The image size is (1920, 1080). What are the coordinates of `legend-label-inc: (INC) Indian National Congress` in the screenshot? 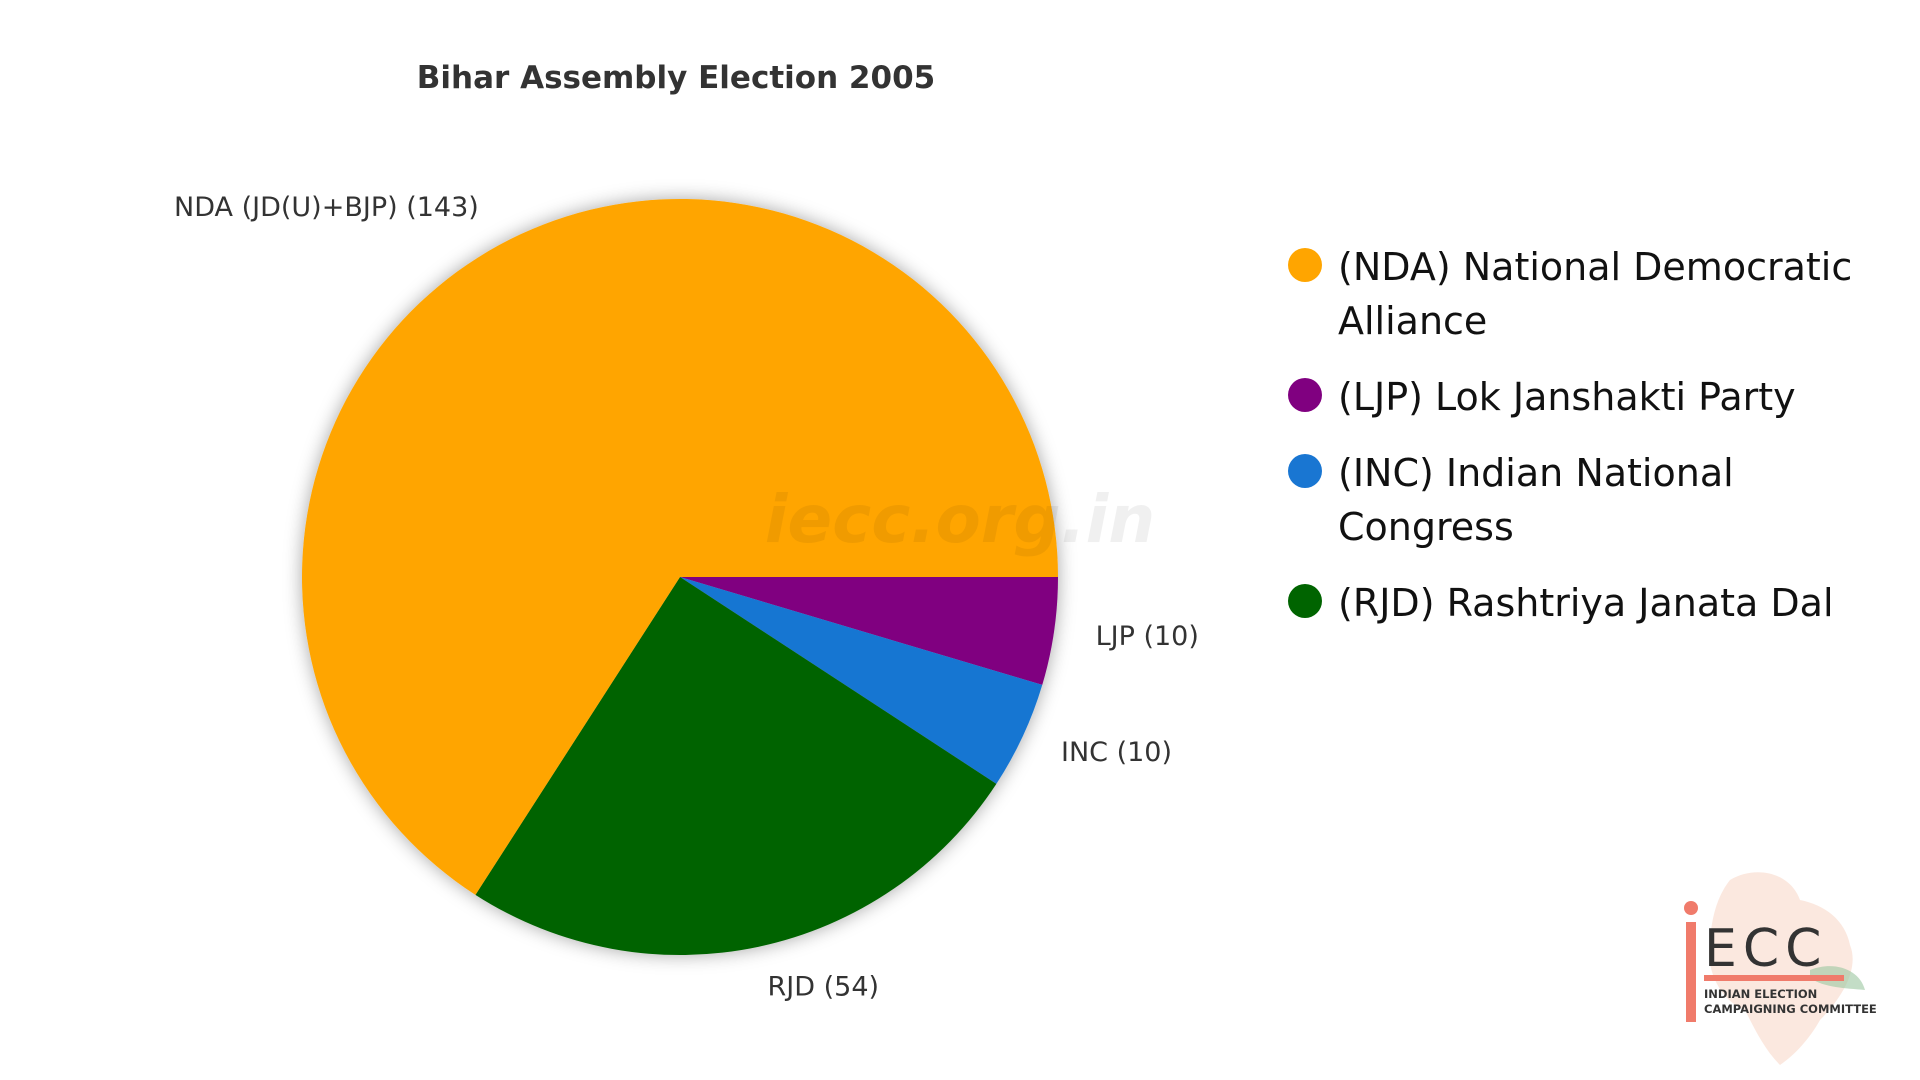 It's located at (1536, 500).